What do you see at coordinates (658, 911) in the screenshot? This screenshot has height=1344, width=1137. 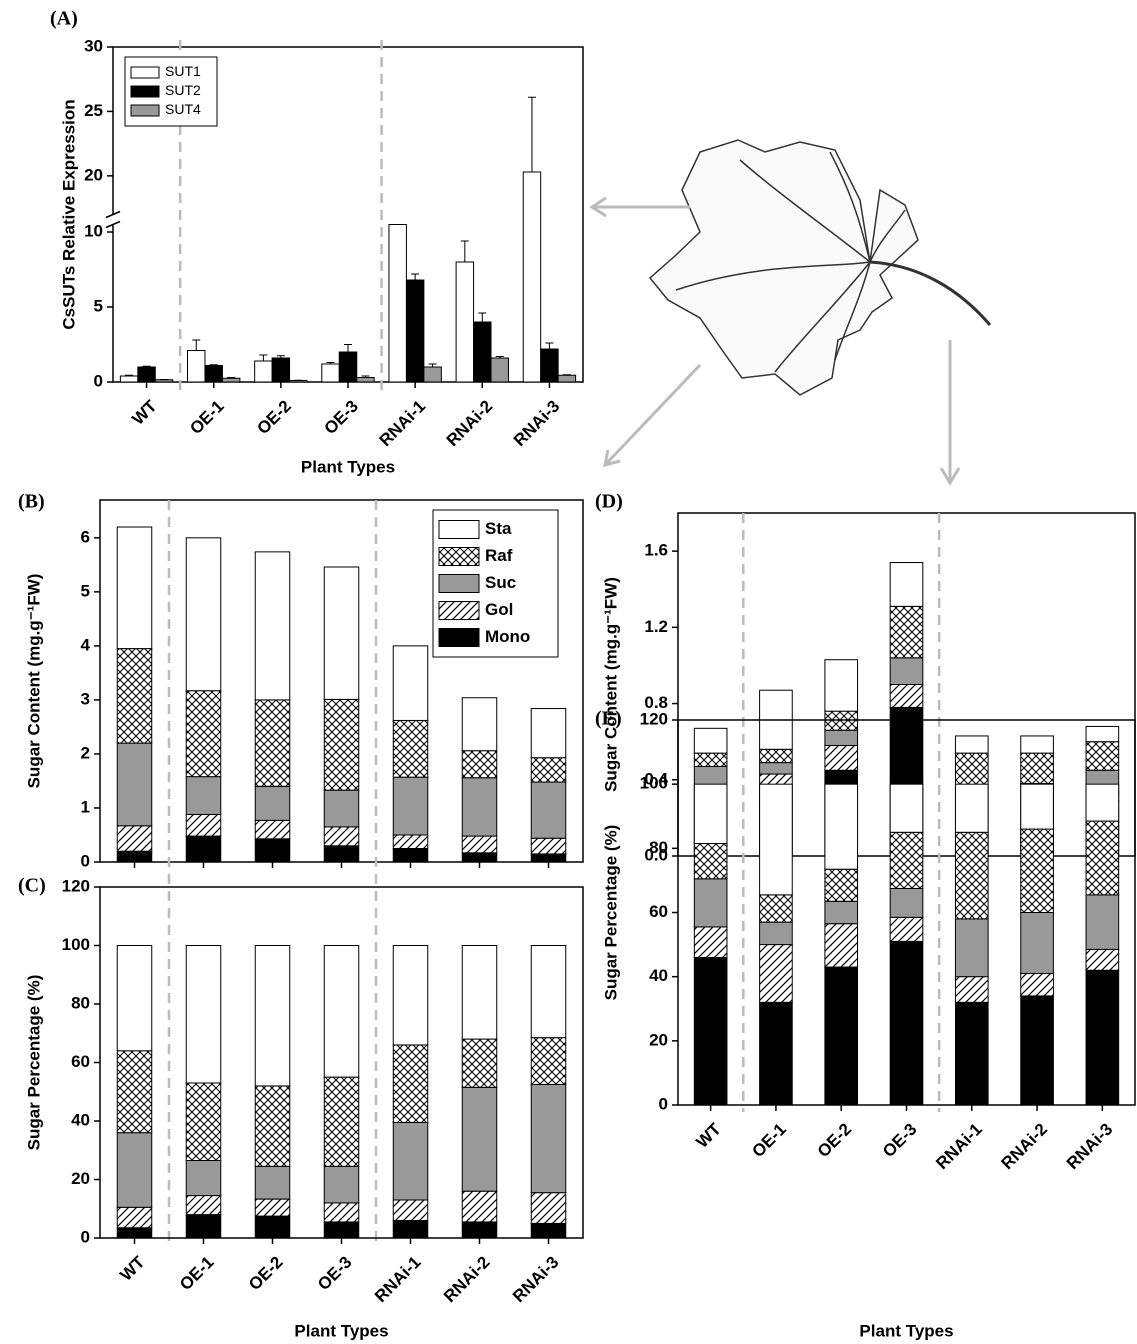 I see `y-tick-label: 60` at bounding box center [658, 911].